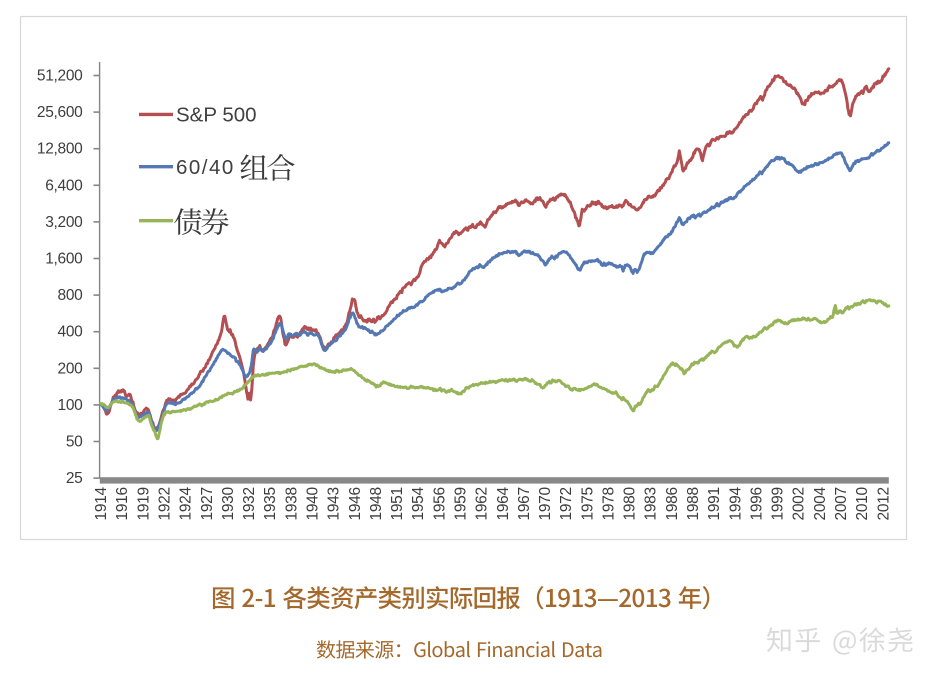  What do you see at coordinates (64, 259) in the screenshot?
I see `svg-text: 1,600` at bounding box center [64, 259].